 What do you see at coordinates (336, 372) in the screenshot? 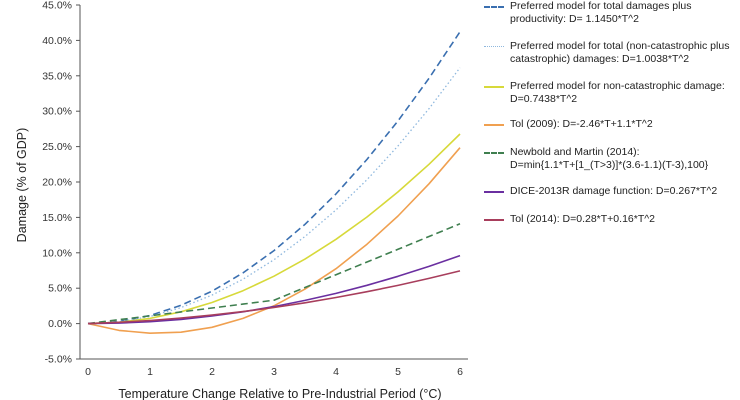
I see `x-tick-label: 4` at bounding box center [336, 372].